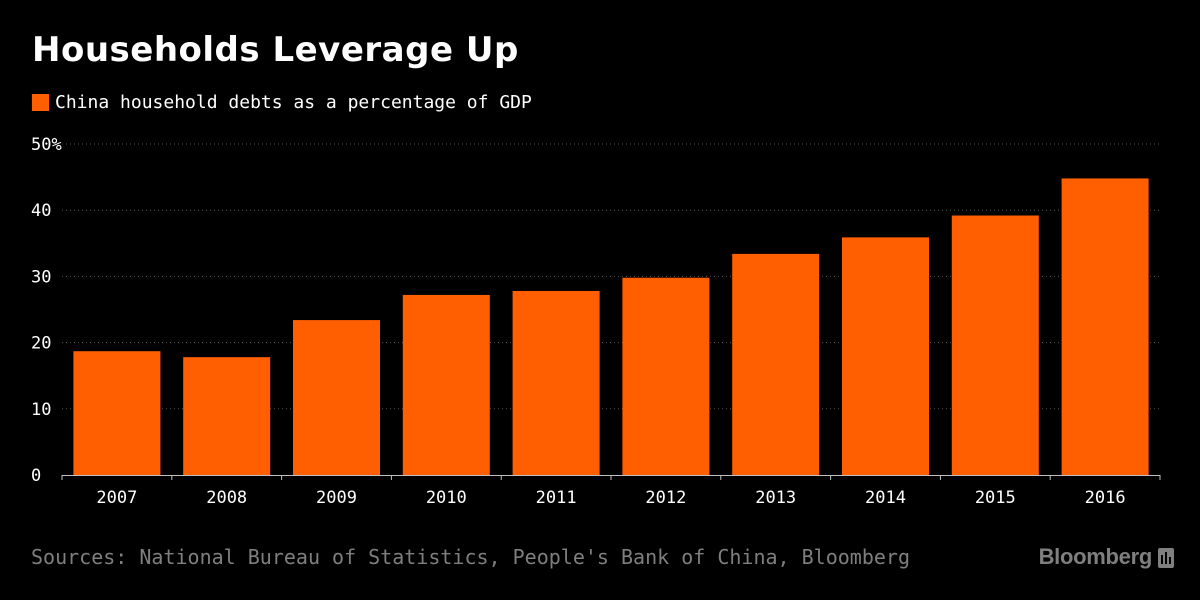 The width and height of the screenshot is (1200, 600). What do you see at coordinates (995, 498) in the screenshot?
I see `x-tick-label: 2015` at bounding box center [995, 498].